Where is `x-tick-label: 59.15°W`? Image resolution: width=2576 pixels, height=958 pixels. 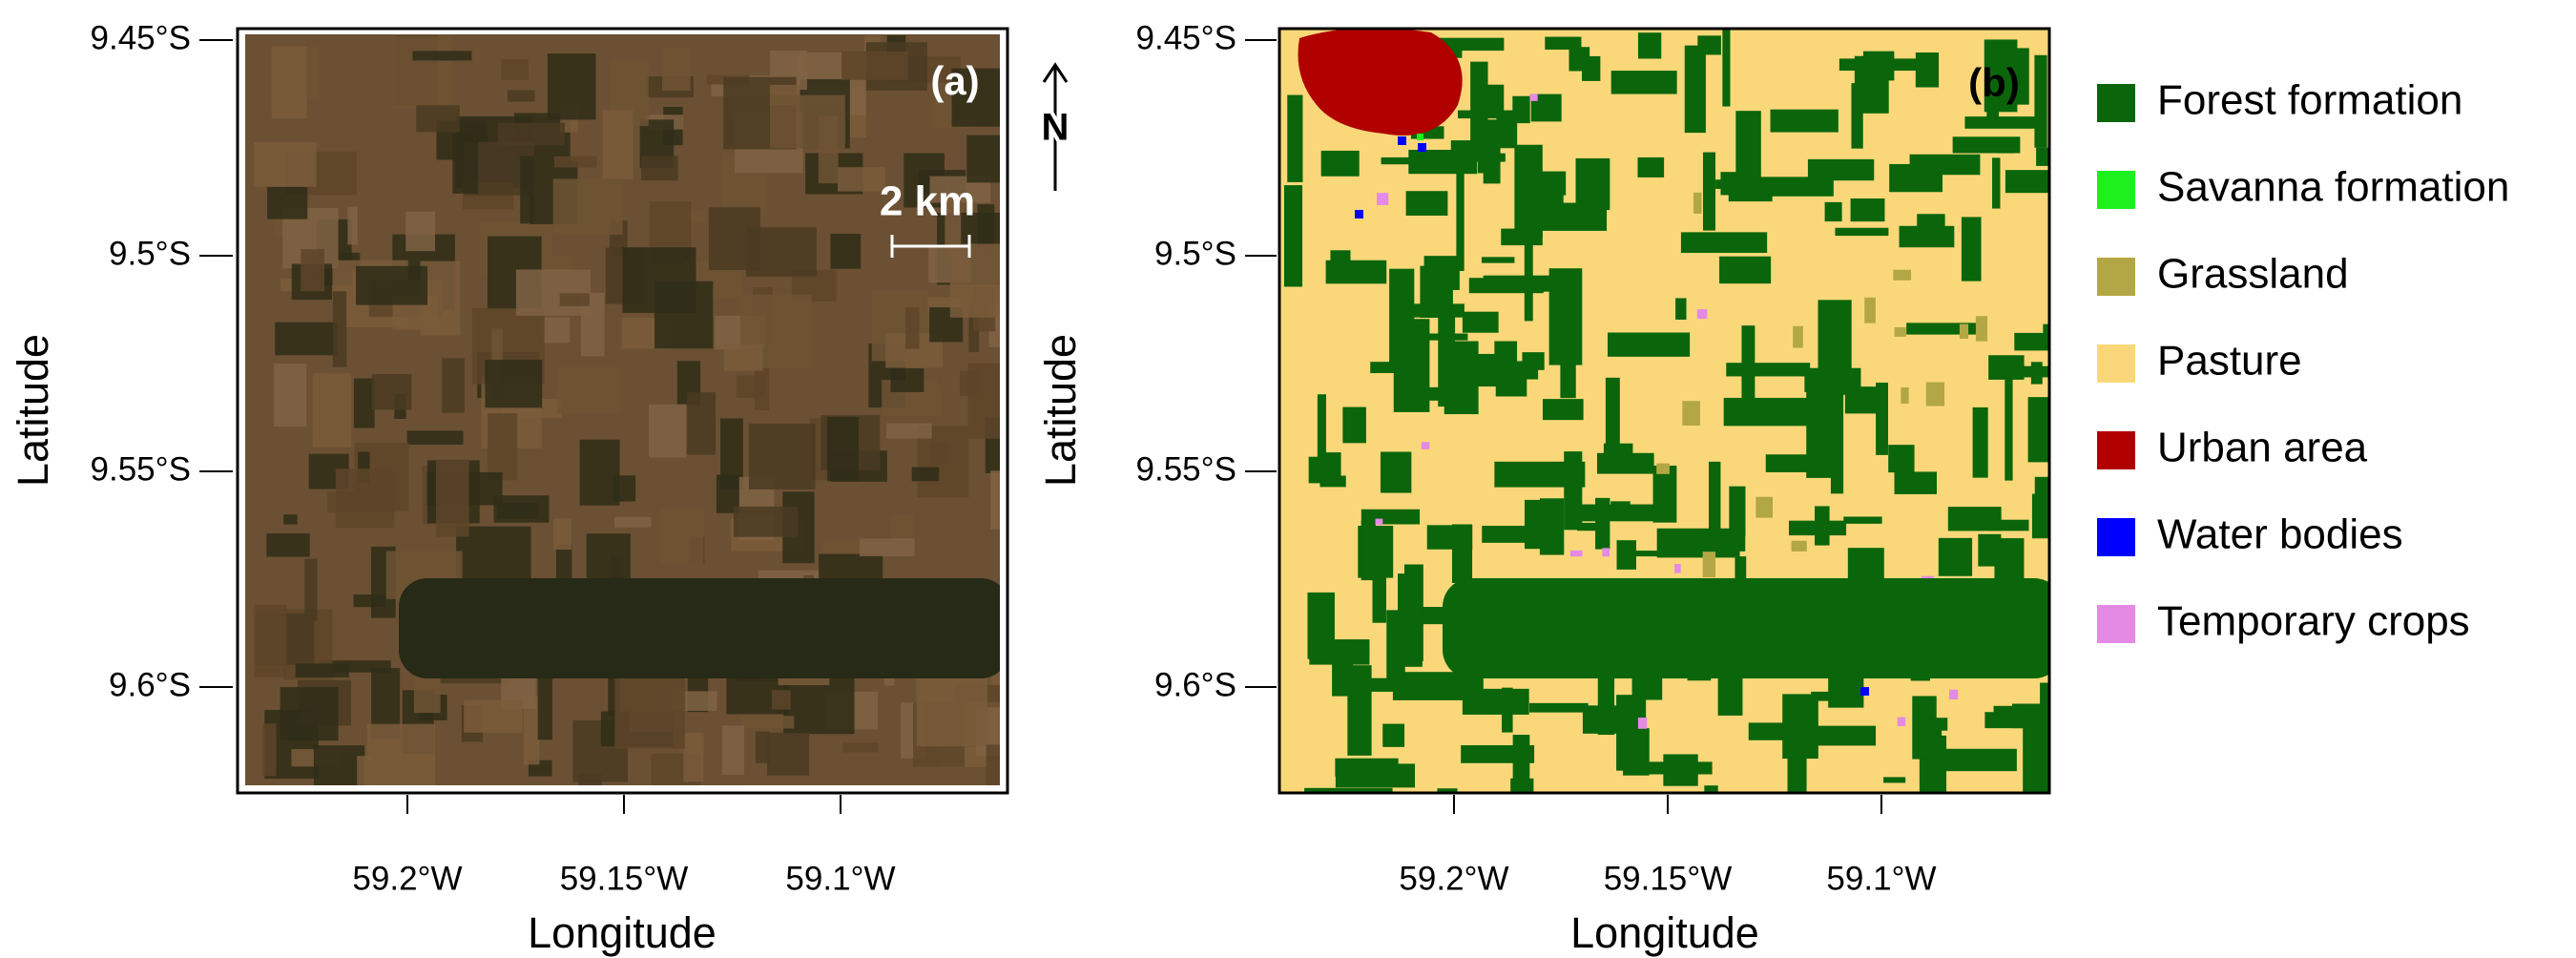 x-tick-label: 59.15°W is located at coordinates (624, 879).